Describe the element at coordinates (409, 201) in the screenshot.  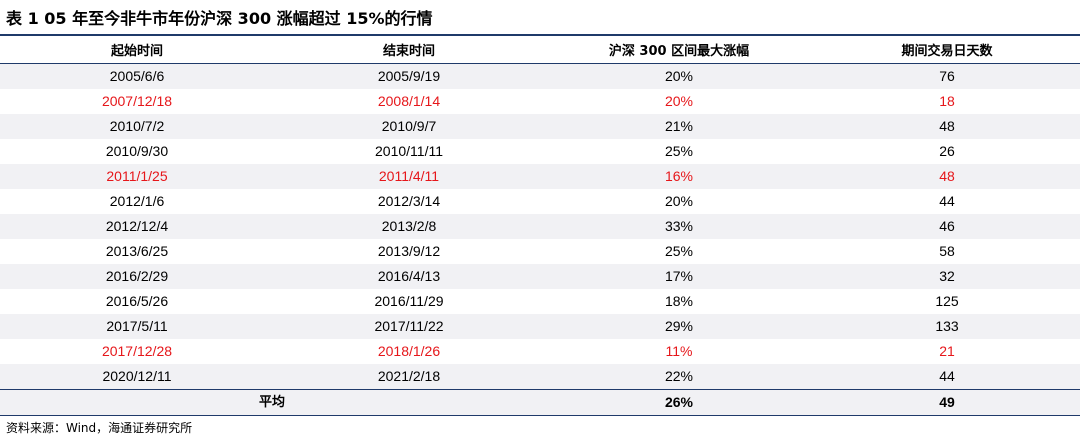
I see `cell-end: 2012/3/14` at that location.